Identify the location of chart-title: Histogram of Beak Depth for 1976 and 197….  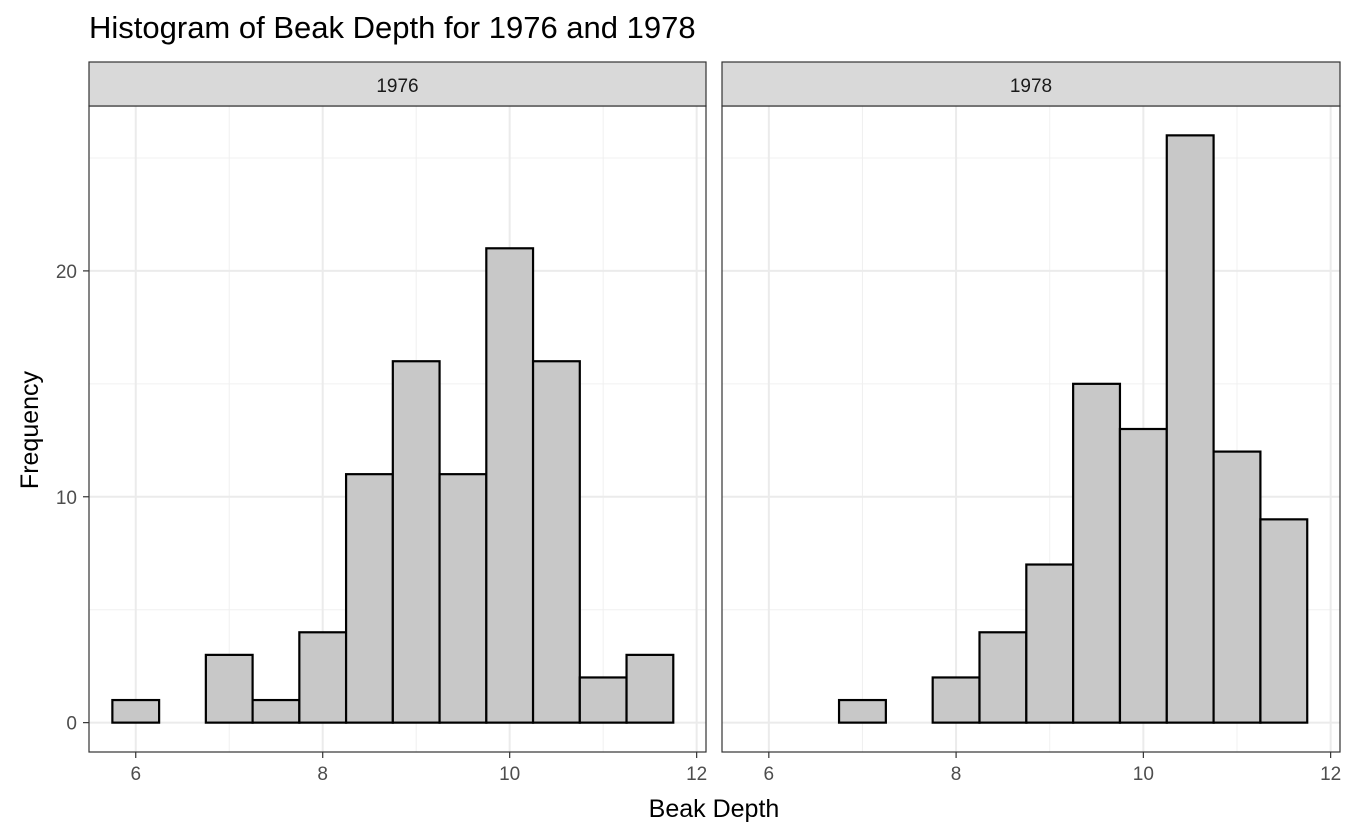
(392, 27).